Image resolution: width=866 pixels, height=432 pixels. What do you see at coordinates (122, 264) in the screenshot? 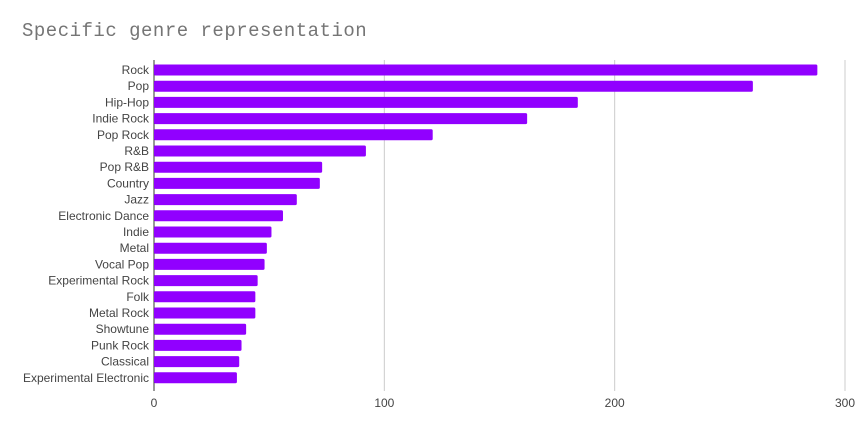
I see `category-label: Vocal Pop` at bounding box center [122, 264].